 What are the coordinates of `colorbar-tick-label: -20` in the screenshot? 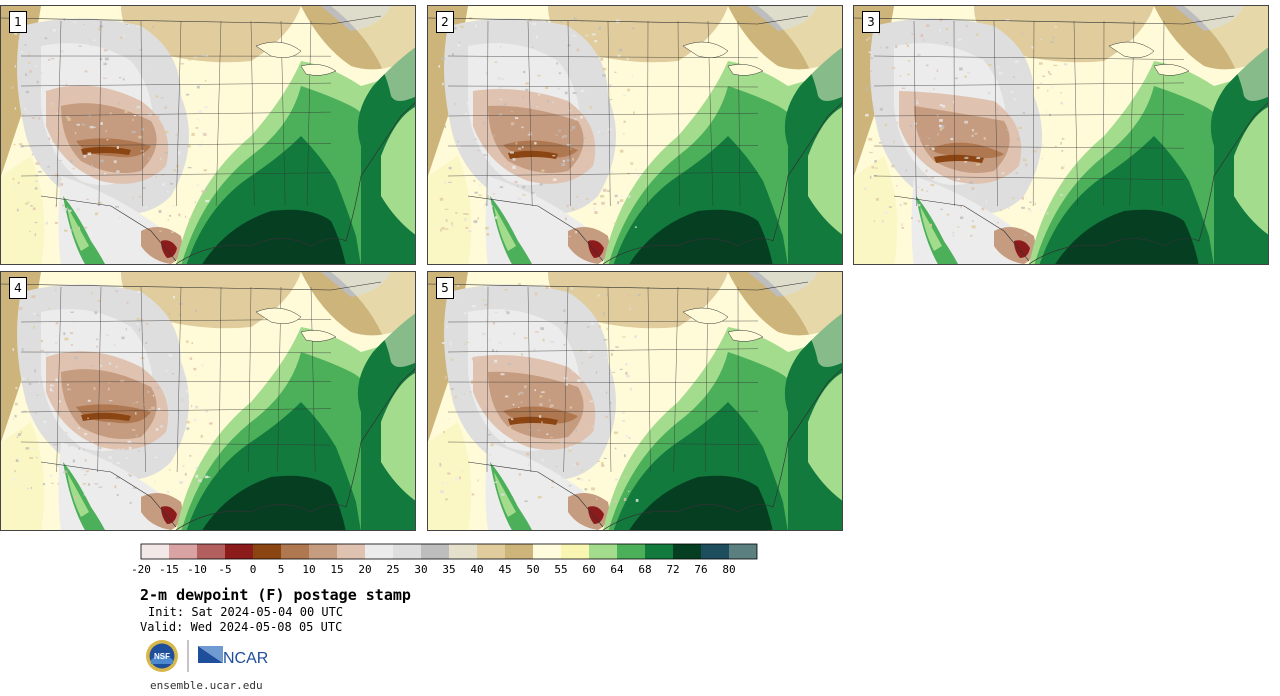 It's located at (141, 569).